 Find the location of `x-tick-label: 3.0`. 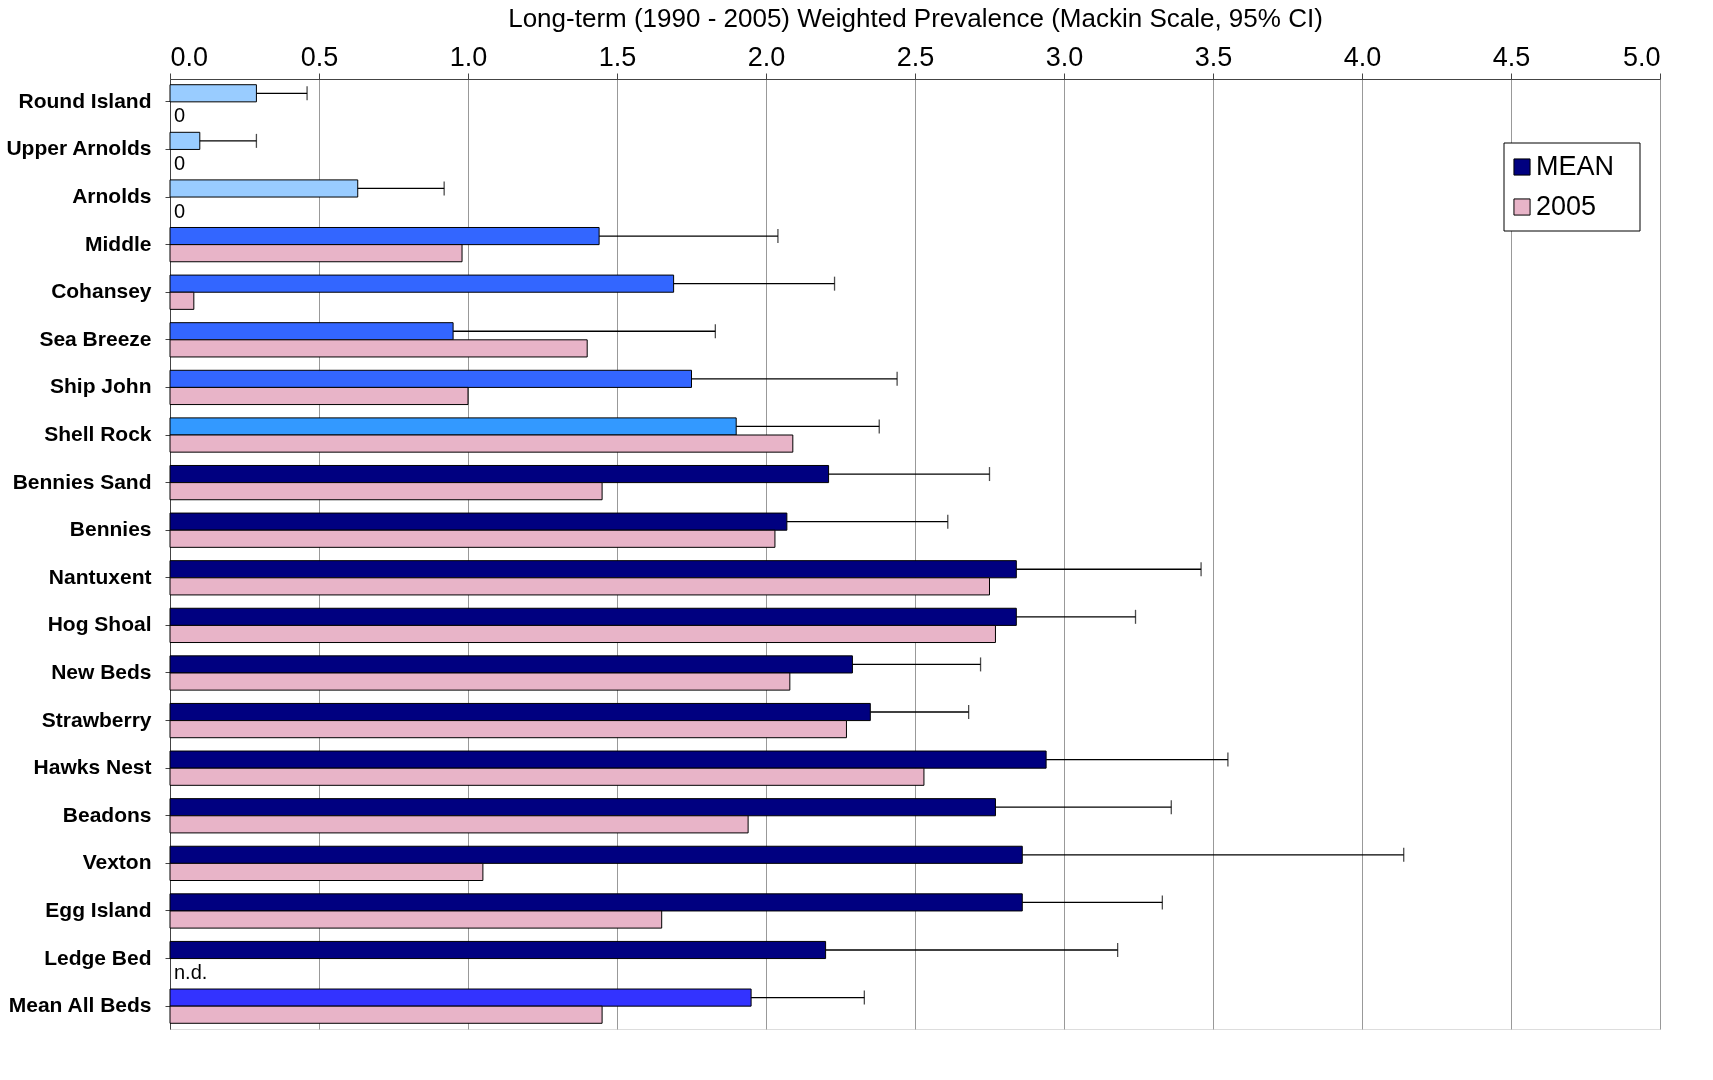

x-tick-label: 3.0 is located at coordinates (1064, 56).